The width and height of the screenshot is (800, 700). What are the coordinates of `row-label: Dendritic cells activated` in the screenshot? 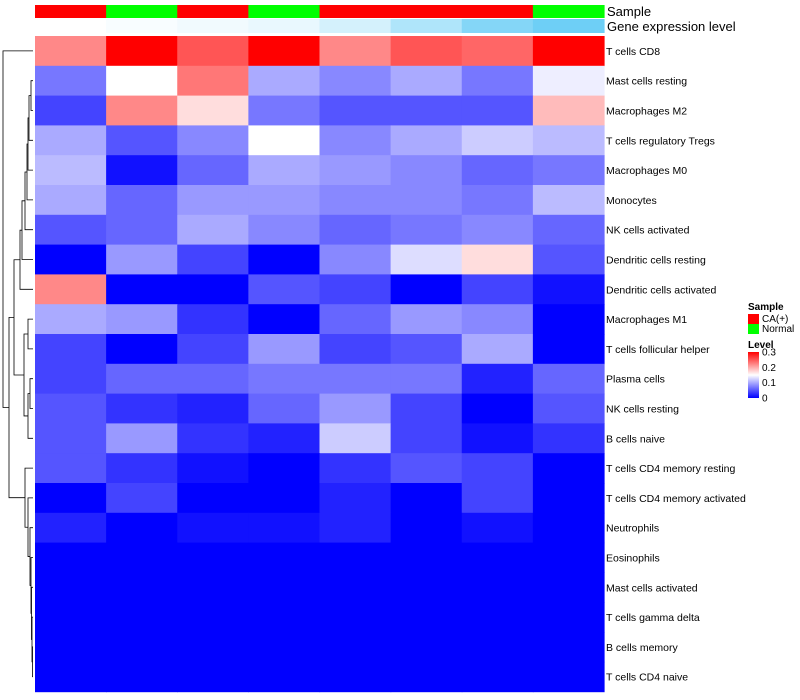 It's located at (661, 290).